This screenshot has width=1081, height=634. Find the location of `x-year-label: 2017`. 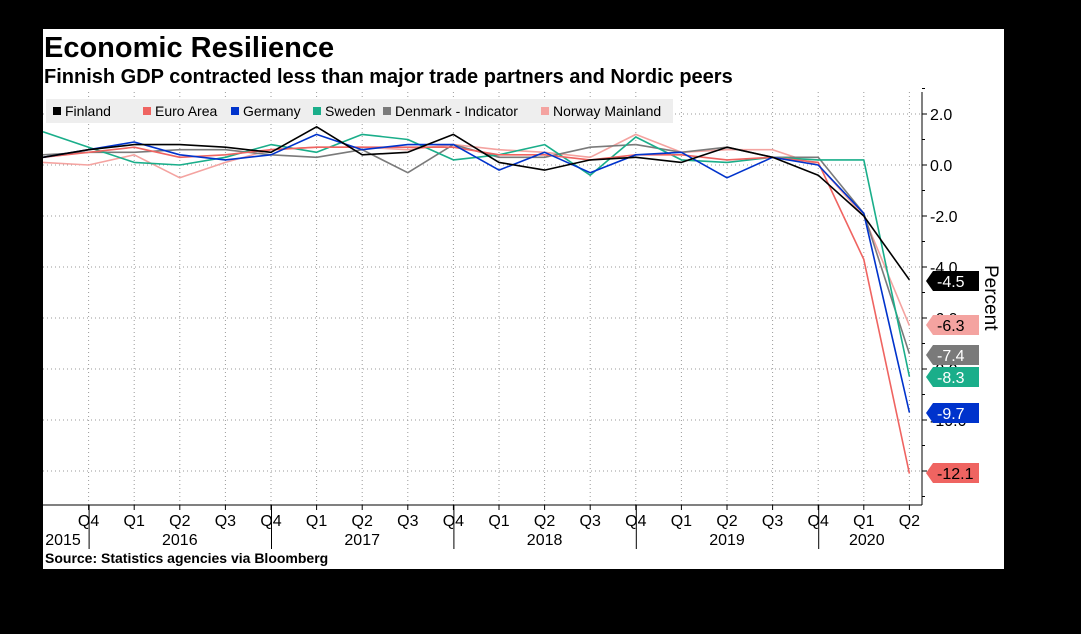

x-year-label: 2017 is located at coordinates (362, 540).